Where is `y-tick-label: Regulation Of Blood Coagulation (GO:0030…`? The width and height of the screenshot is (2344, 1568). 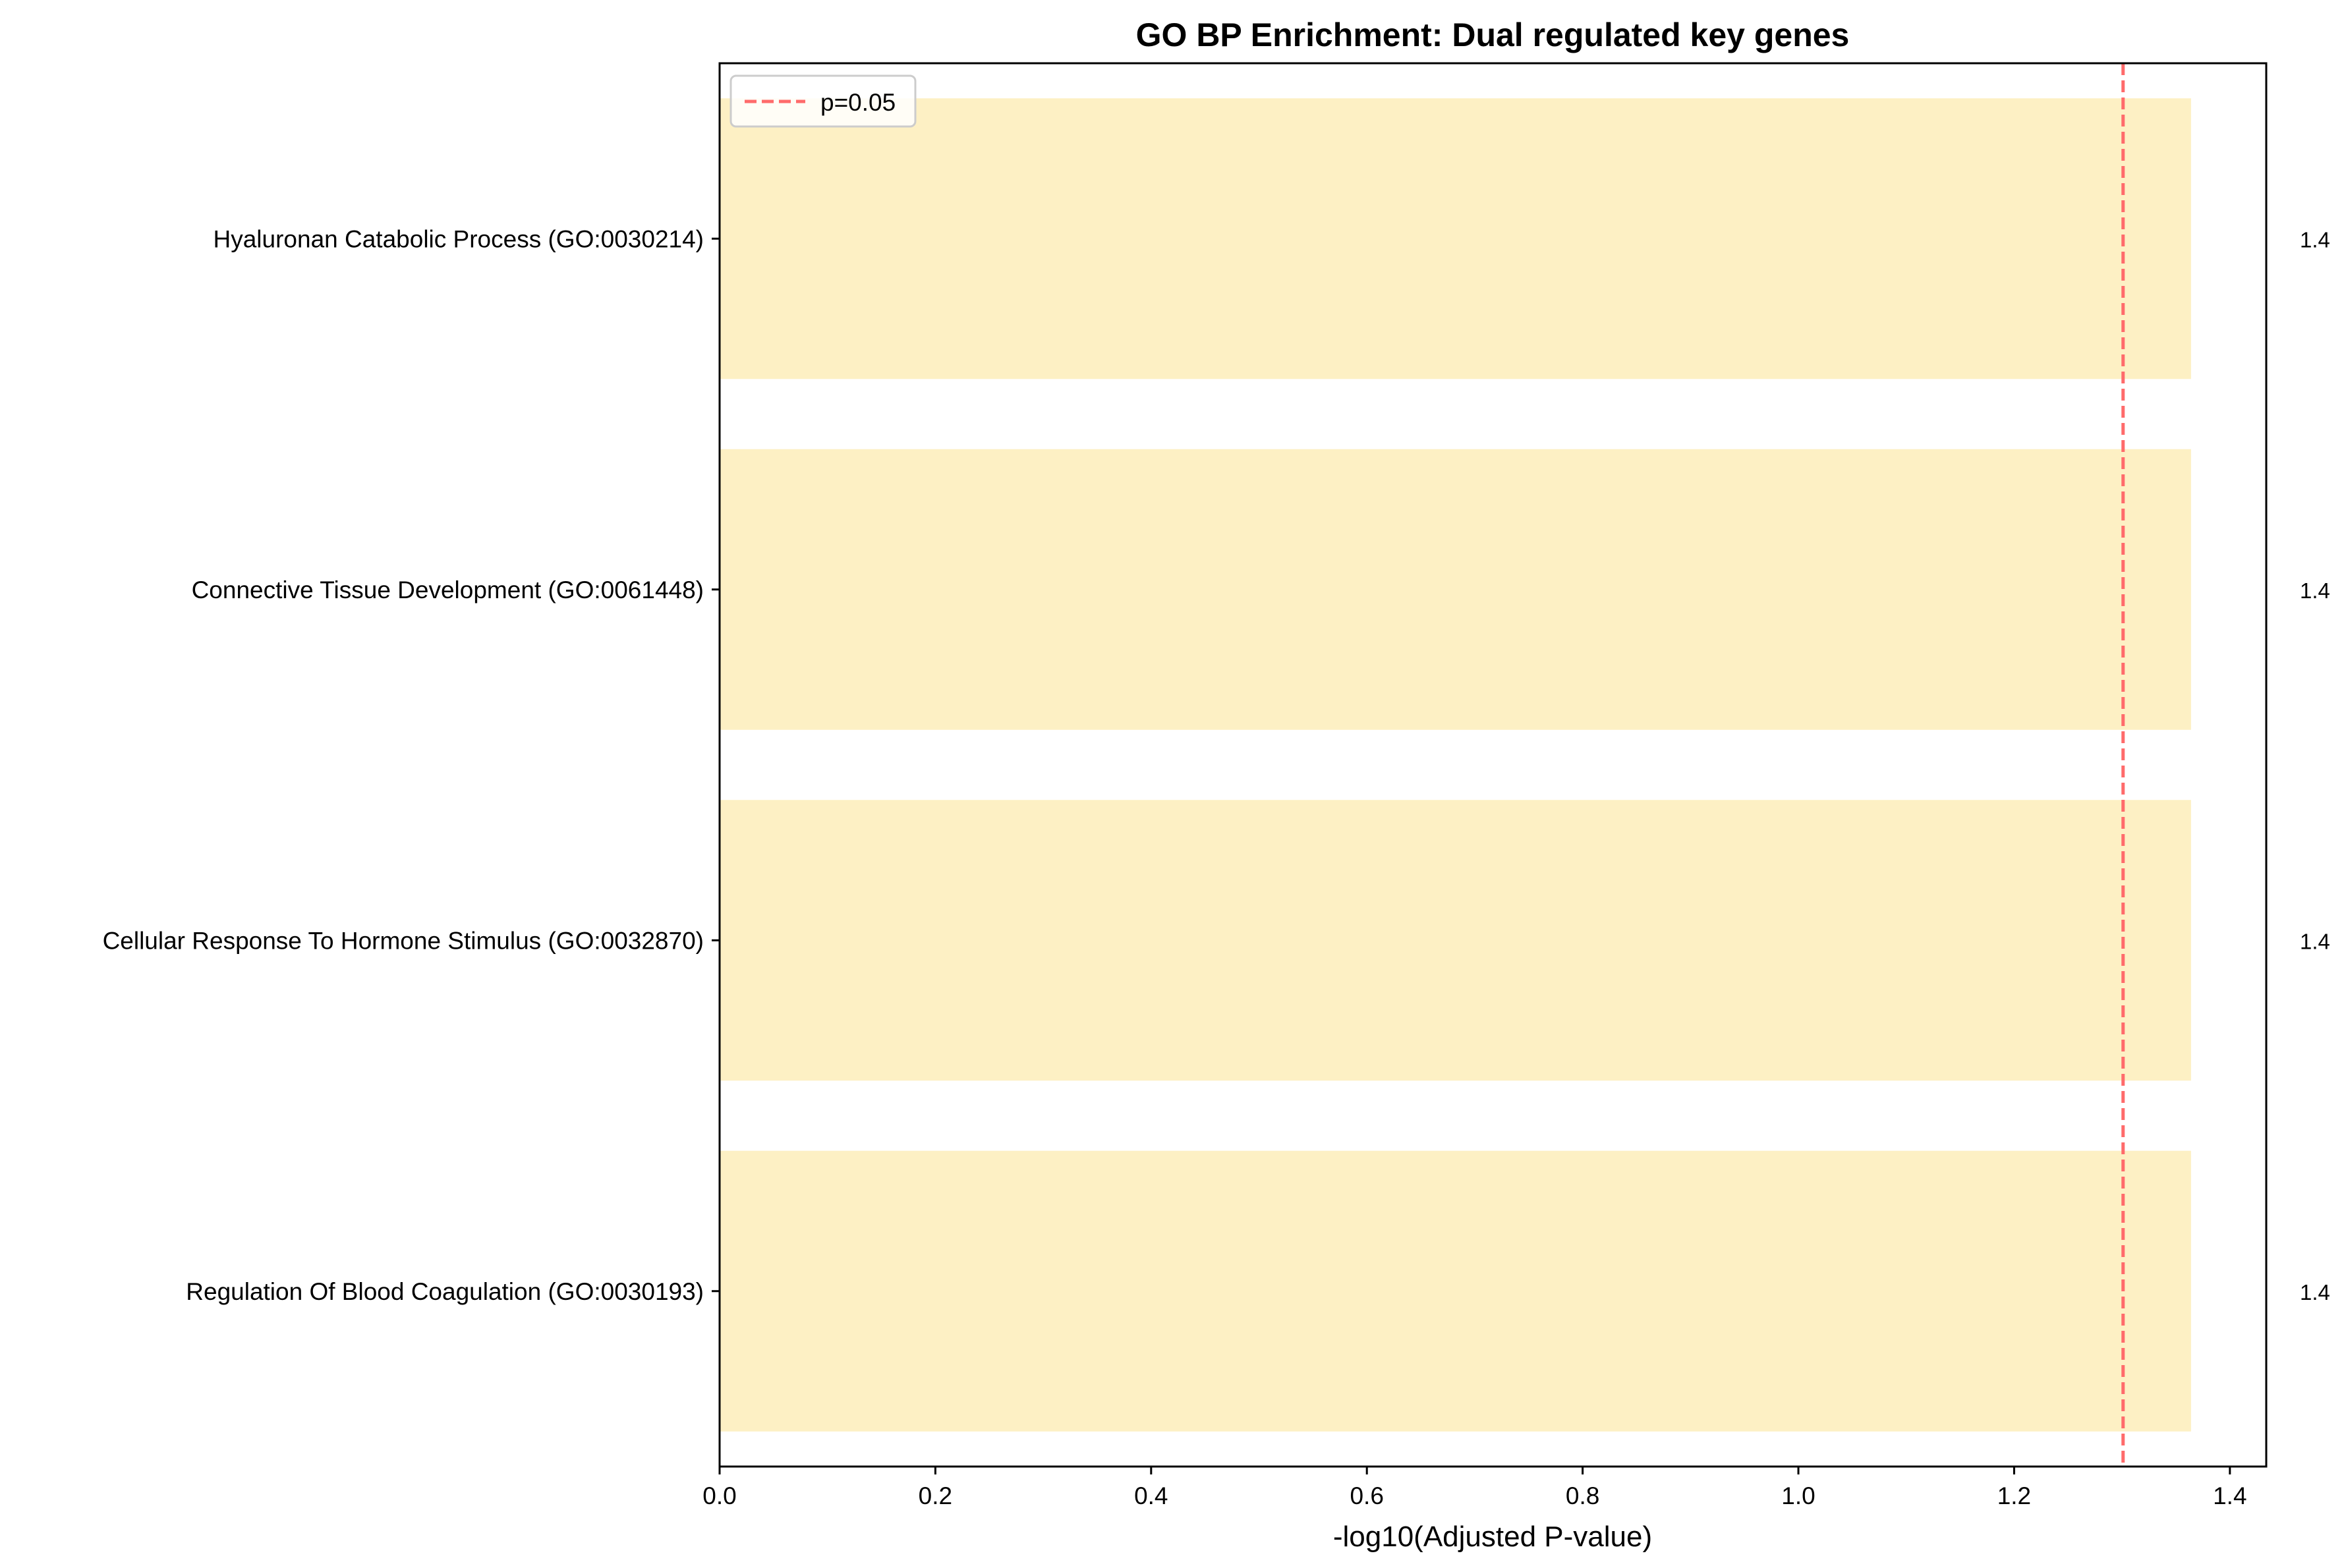 y-tick-label: Regulation Of Blood Coagulation (GO:0030… is located at coordinates (445, 1291).